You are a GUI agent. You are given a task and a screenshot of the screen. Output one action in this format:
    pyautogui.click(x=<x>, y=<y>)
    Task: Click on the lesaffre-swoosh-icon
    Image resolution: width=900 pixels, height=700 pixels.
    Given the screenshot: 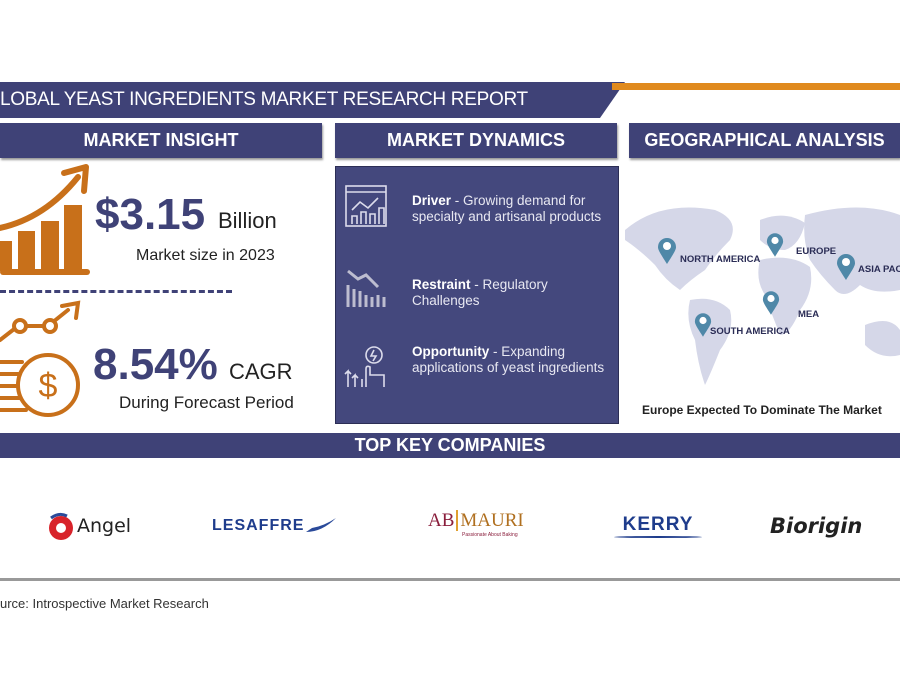 What is the action you would take?
    pyautogui.click(x=321, y=525)
    